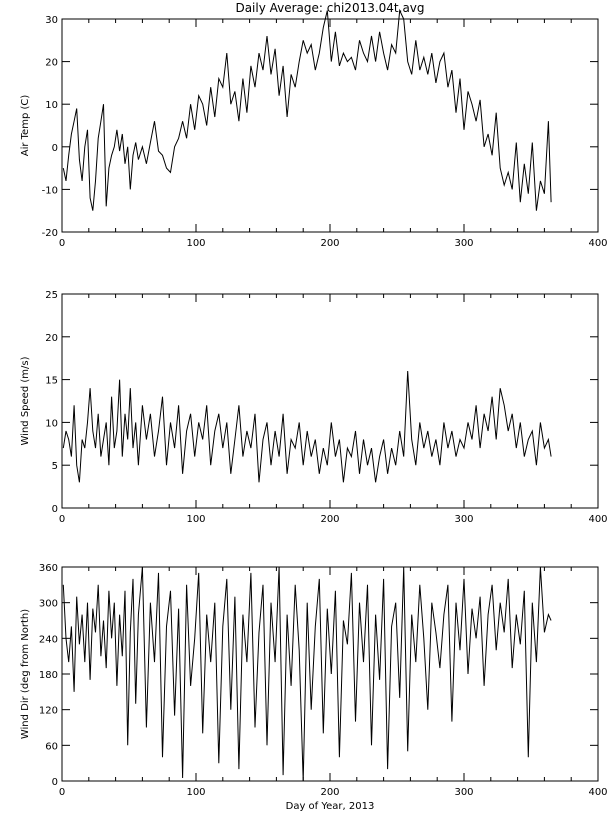 The image size is (615, 820). Describe the element at coordinates (55, 509) in the screenshot. I see `wind-speed-y-tick-label: 0` at that location.